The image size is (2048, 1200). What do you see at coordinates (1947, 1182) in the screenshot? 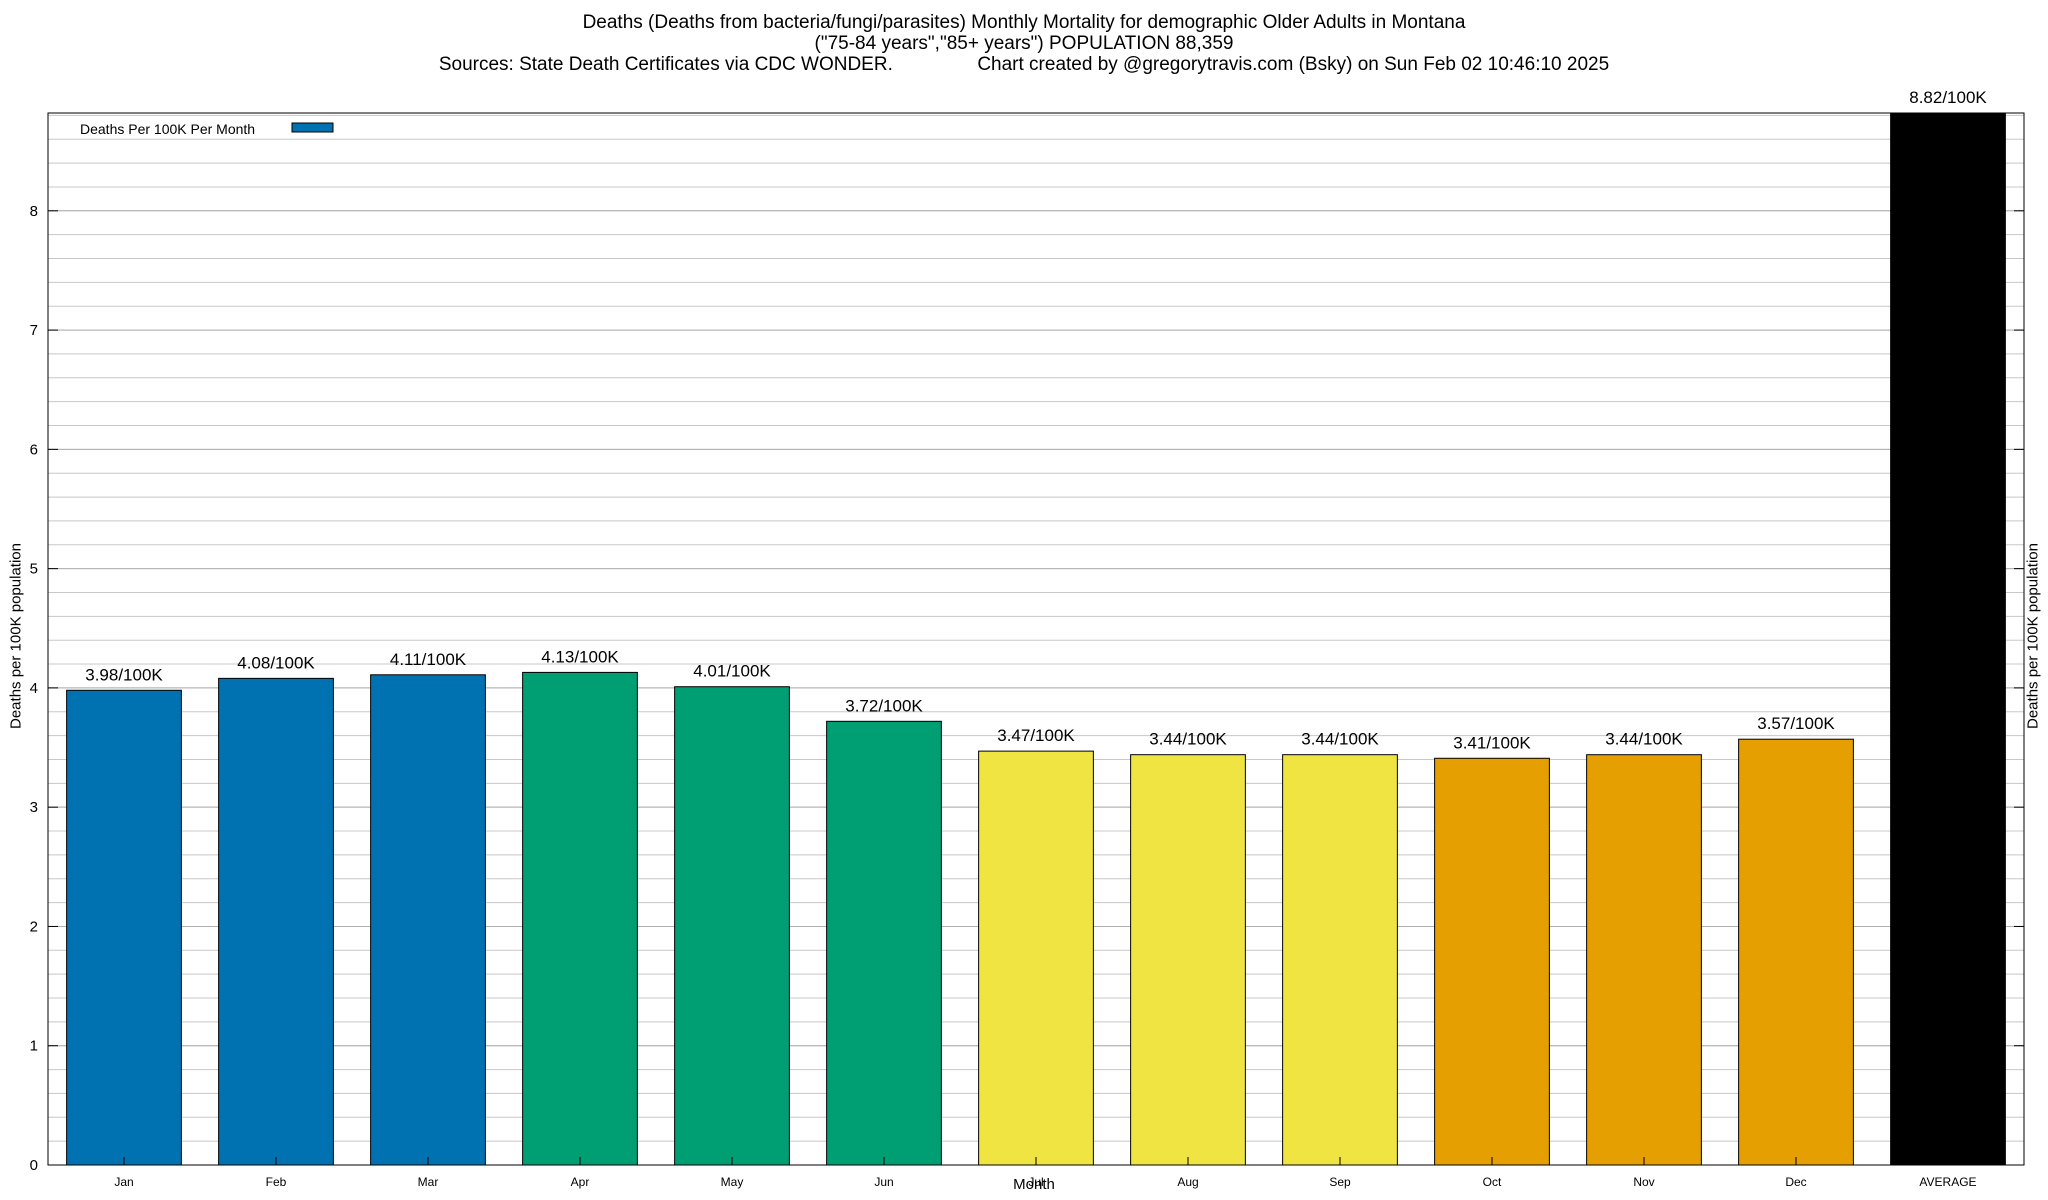
I see `x-tick-label: AVERAGE` at bounding box center [1947, 1182].